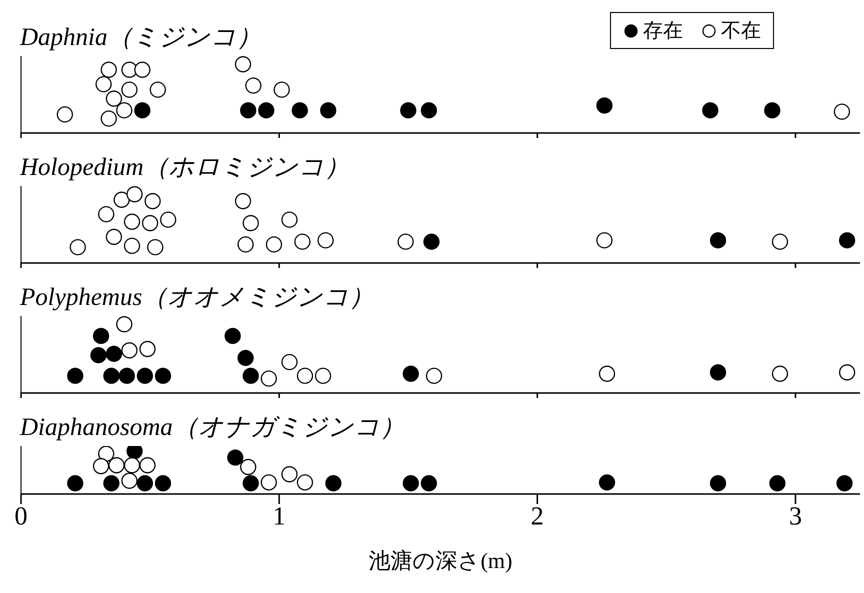 The width and height of the screenshot is (864, 593). What do you see at coordinates (197, 298) in the screenshot?
I see `chart-title: Polyphemus（オオメミジンコ）` at bounding box center [197, 298].